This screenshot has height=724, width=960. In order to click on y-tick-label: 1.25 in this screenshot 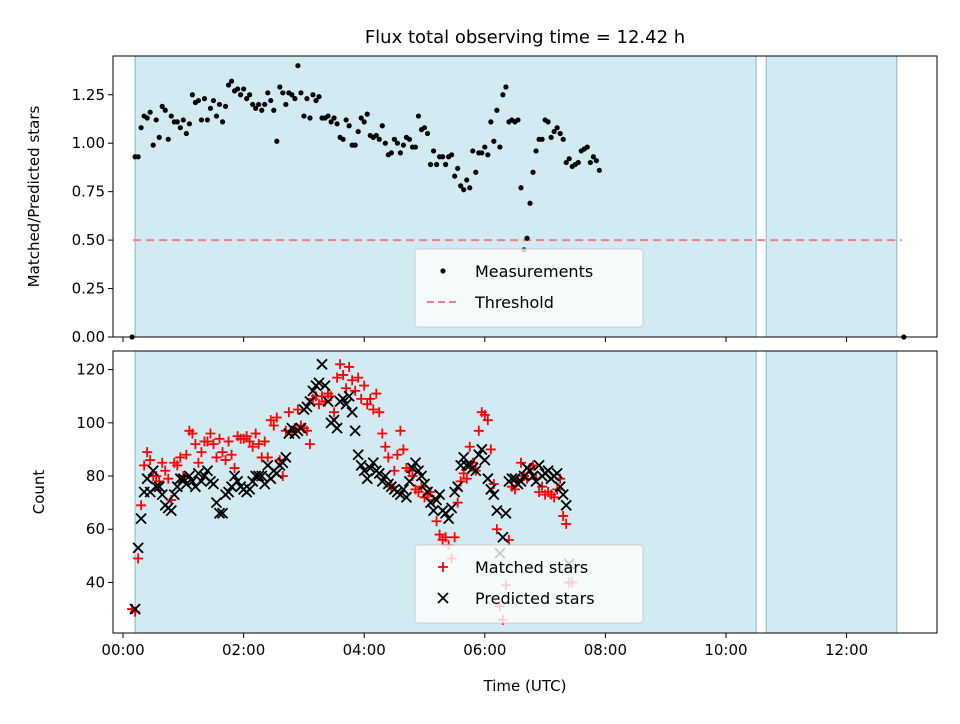, I will do `click(88, 95)`.